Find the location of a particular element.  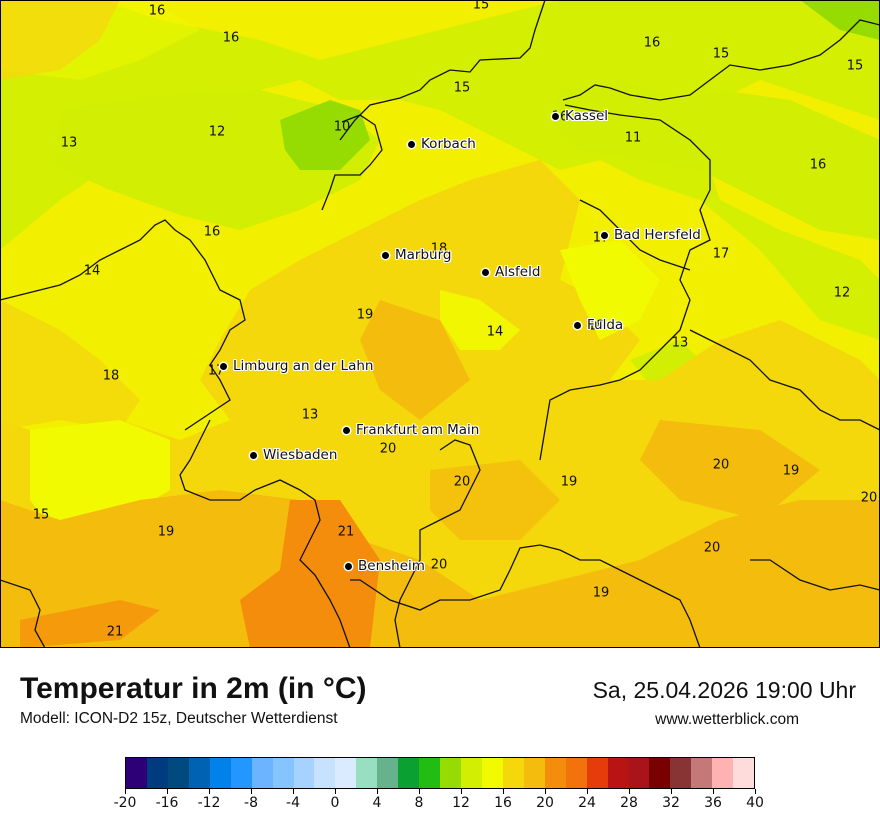

city-marker: Bensheim is located at coordinates (385, 566).